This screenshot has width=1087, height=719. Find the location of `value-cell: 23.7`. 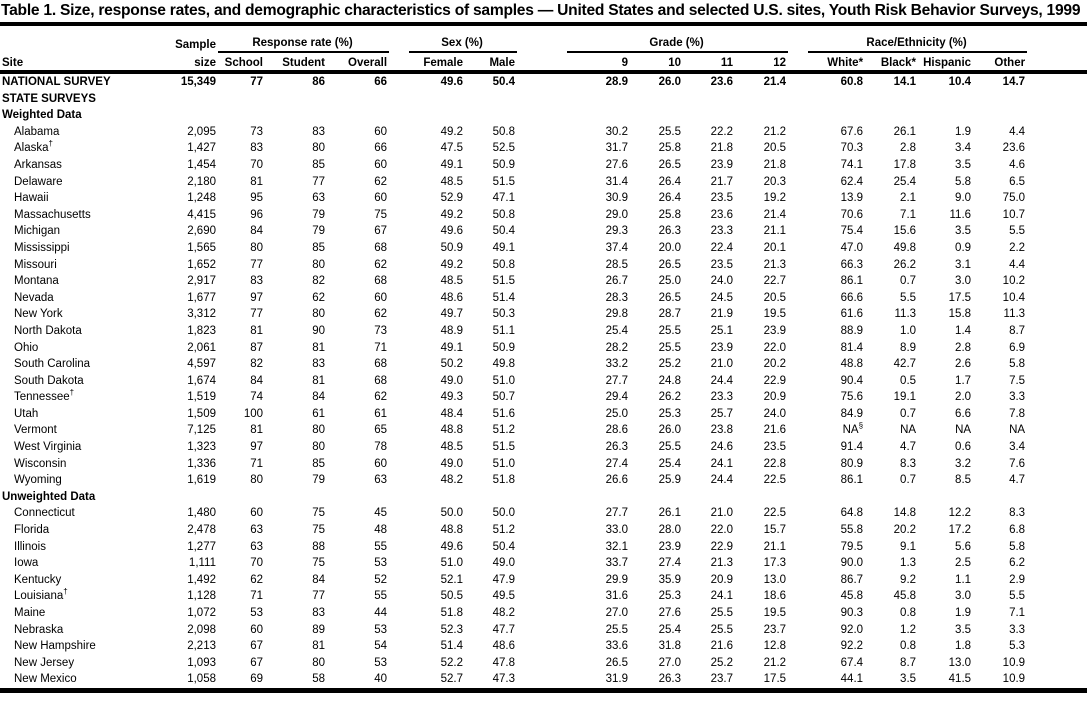

value-cell: 23.7 is located at coordinates (775, 629).